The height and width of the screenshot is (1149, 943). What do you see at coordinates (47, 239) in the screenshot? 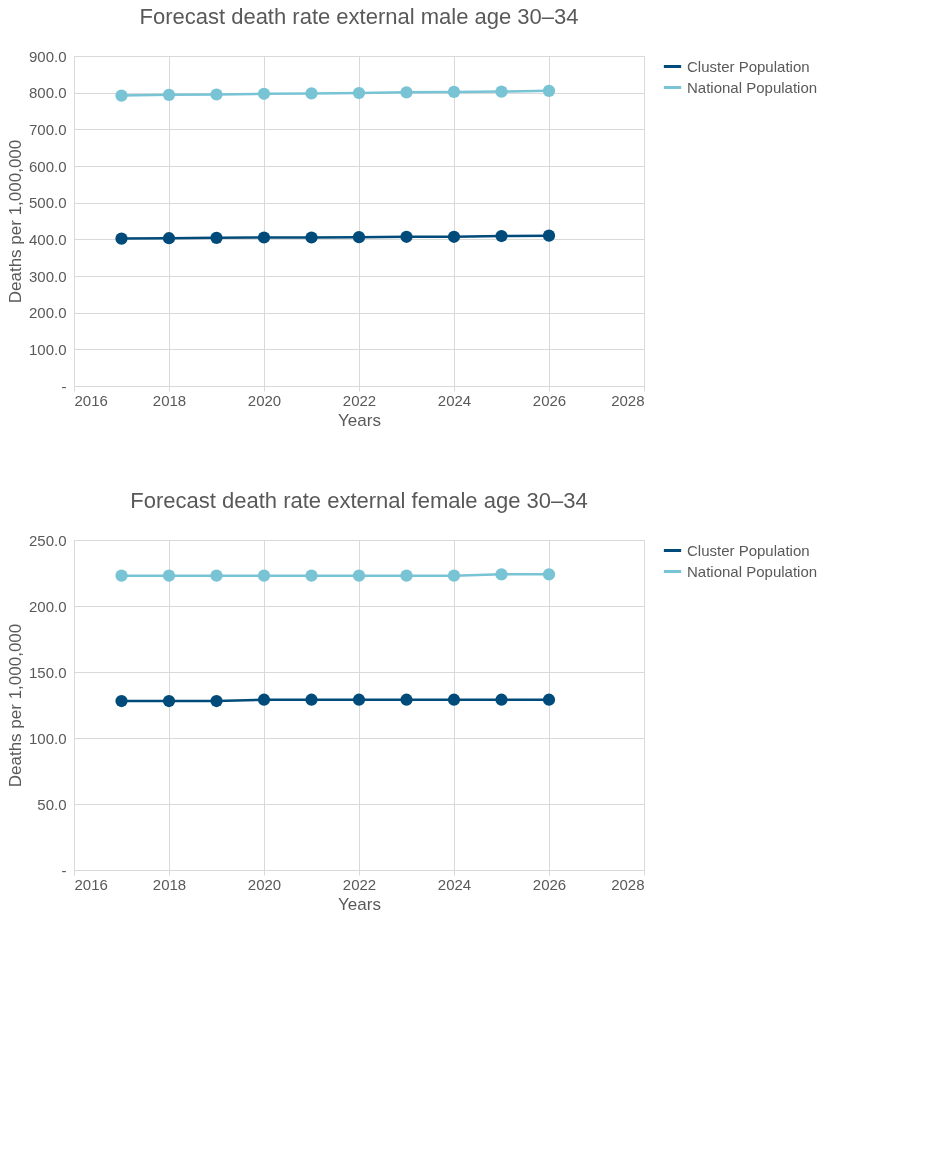
I see `y-tick-label: 400.0` at bounding box center [47, 239].